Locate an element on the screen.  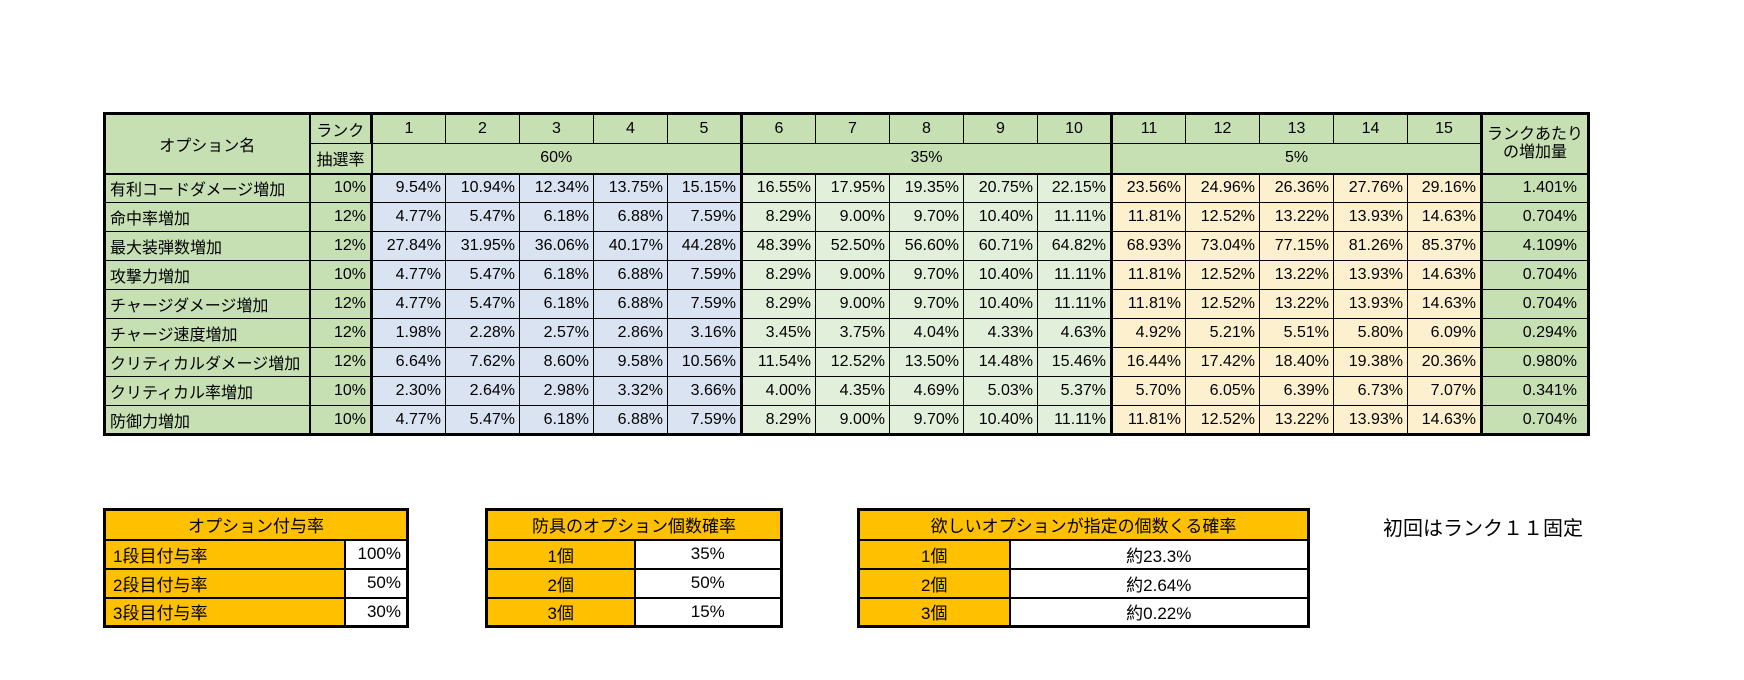
rank-column-header: 4 is located at coordinates (630, 128).